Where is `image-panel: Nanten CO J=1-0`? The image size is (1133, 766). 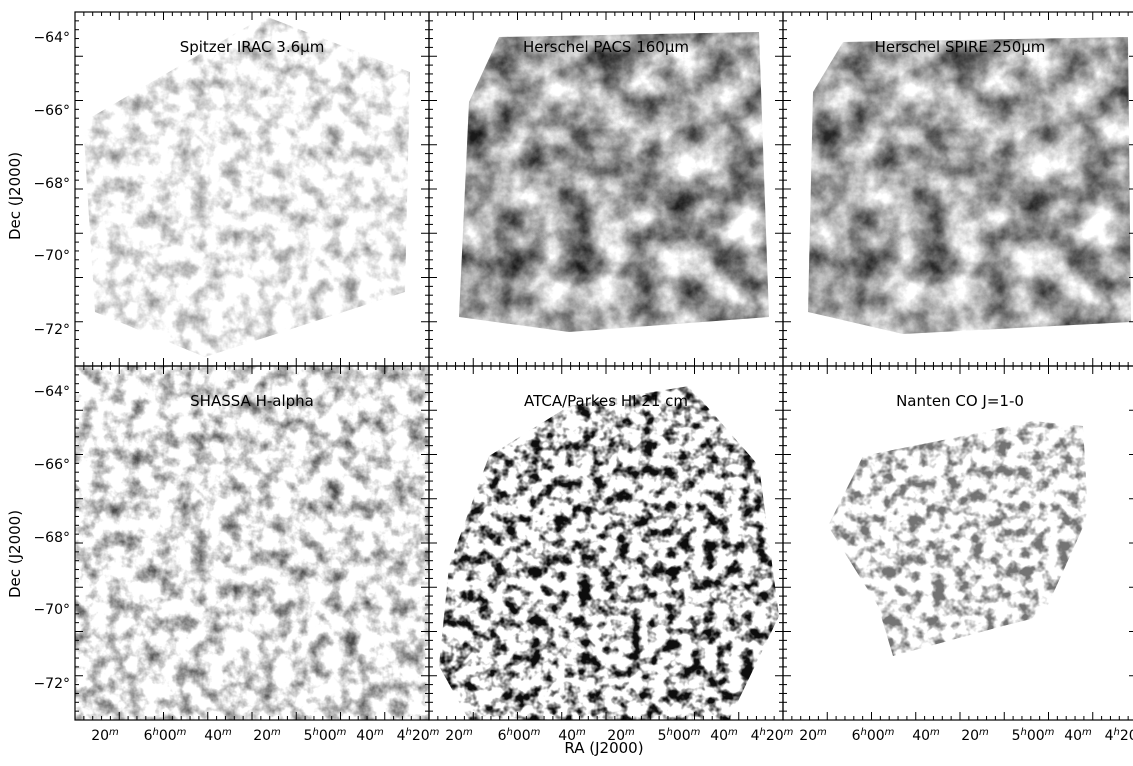
image-panel: Nanten CO J=1-0 is located at coordinates (957, 543).